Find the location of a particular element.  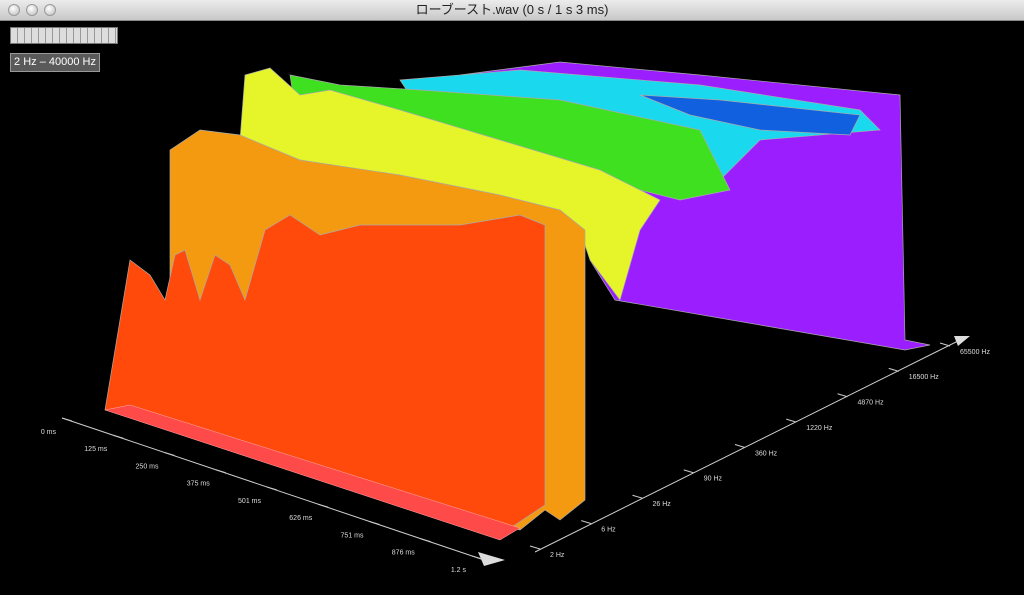

time-label: 0 ms is located at coordinates (49, 432).